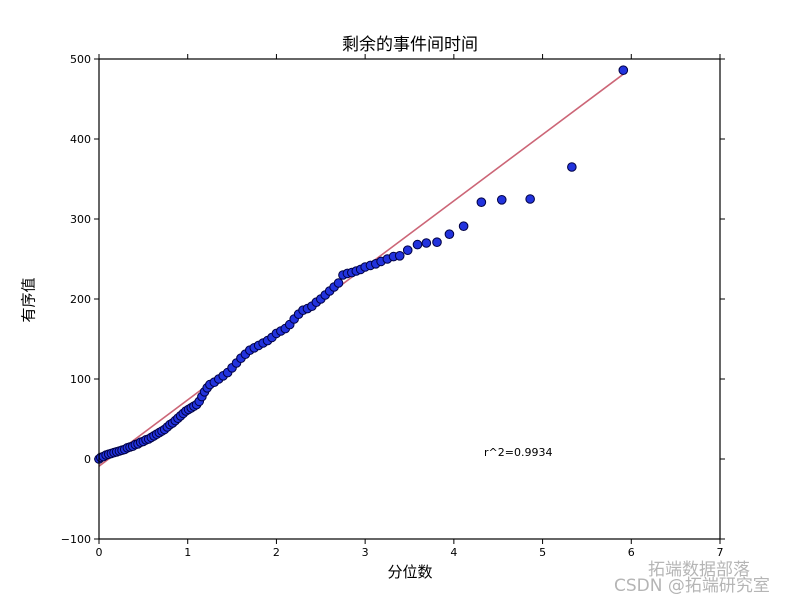 This screenshot has width=800, height=600. I want to click on chart-title: 剩余的事件间时间, so click(410, 45).